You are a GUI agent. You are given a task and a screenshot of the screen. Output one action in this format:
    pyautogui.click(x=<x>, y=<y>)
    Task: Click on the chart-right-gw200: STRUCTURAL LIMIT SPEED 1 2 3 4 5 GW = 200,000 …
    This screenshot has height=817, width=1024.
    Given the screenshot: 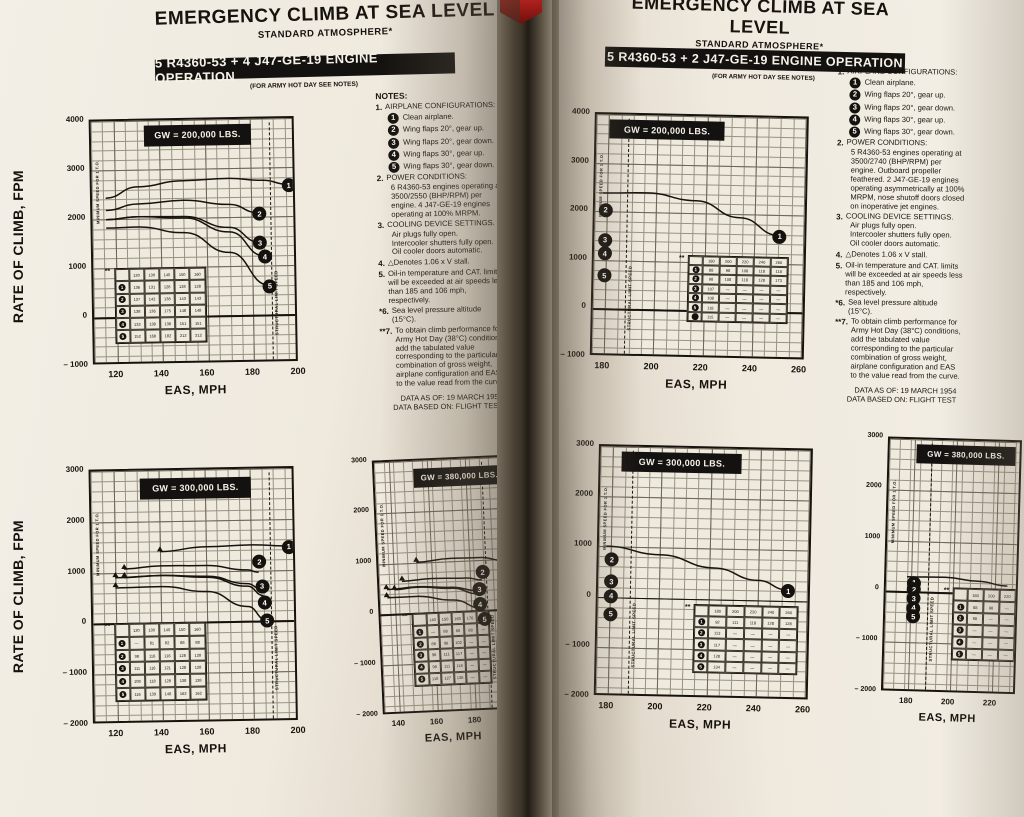 What is the action you would take?
    pyautogui.click(x=687, y=250)
    